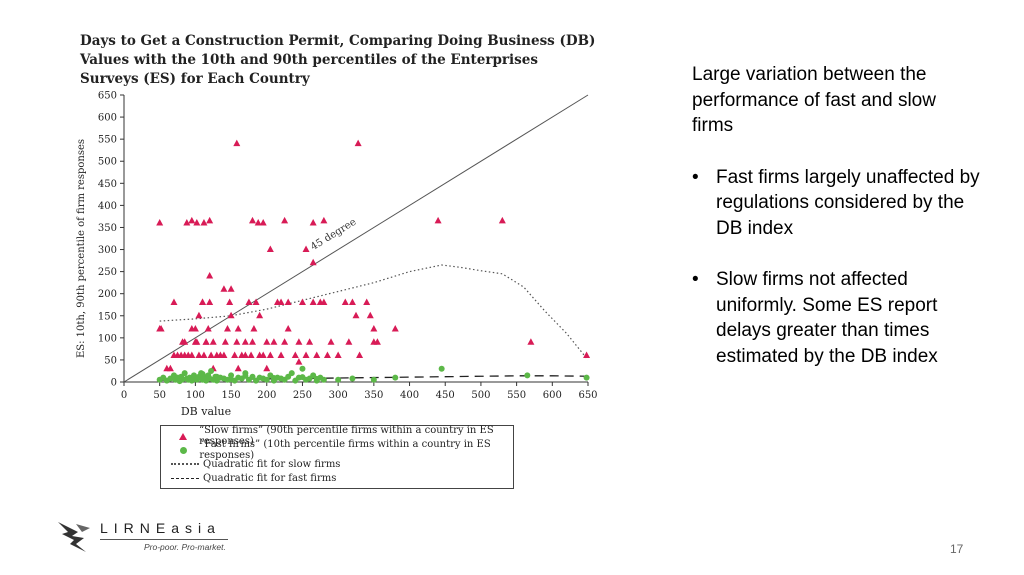 The image size is (1024, 575). I want to click on bird-logo-icon, so click(74, 537).